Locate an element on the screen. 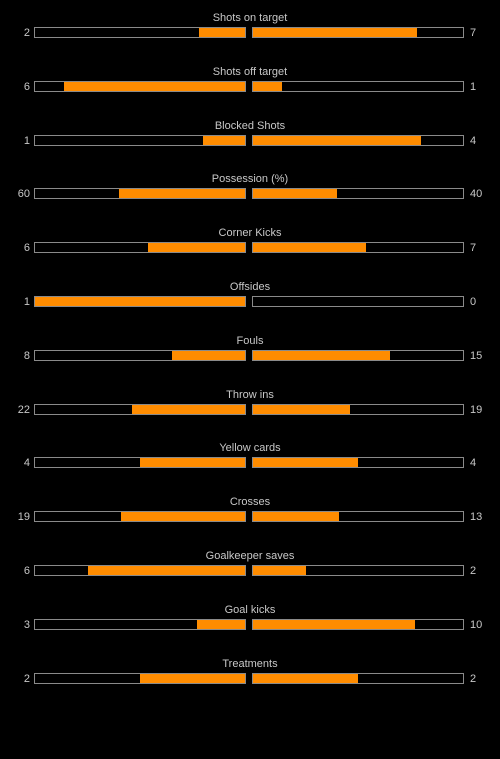 This screenshot has width=500, height=759. away-value: 10 is located at coordinates (476, 624).